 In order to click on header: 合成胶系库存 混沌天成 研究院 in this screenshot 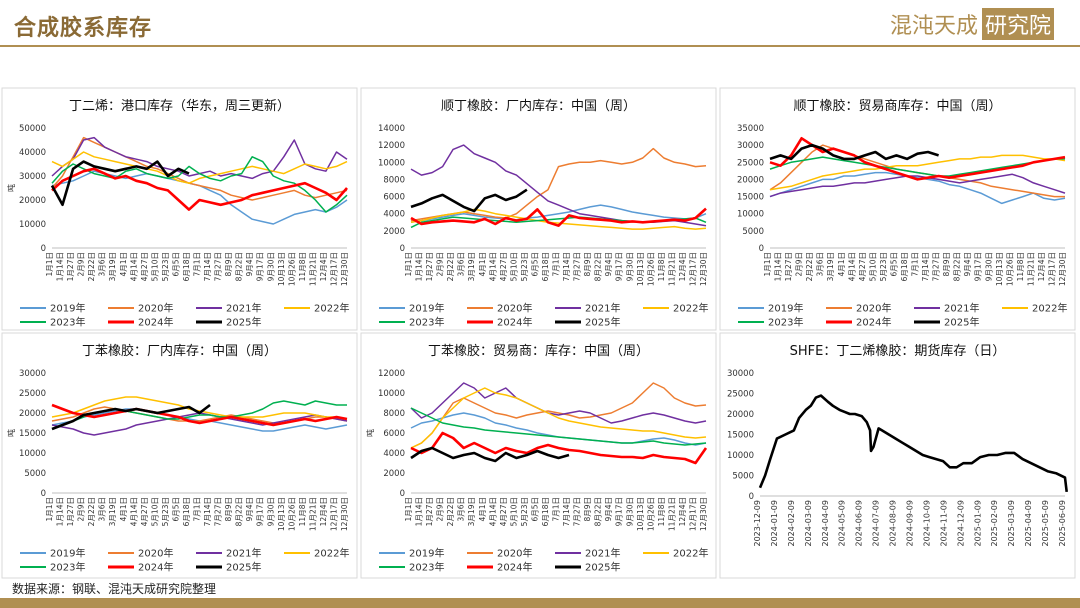, I will do `click(540, 23)`.